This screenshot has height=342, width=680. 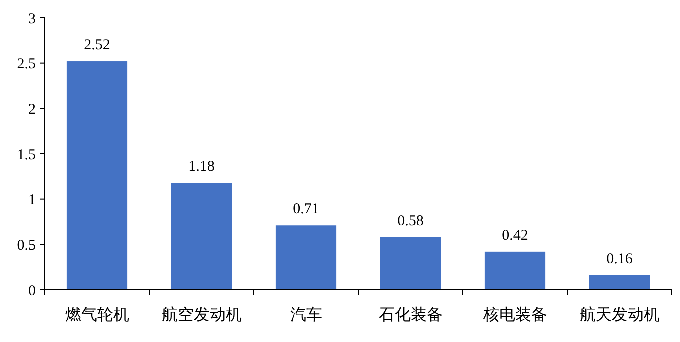 What do you see at coordinates (202, 315) in the screenshot?
I see `x-tick-label: 航空发动机` at bounding box center [202, 315].